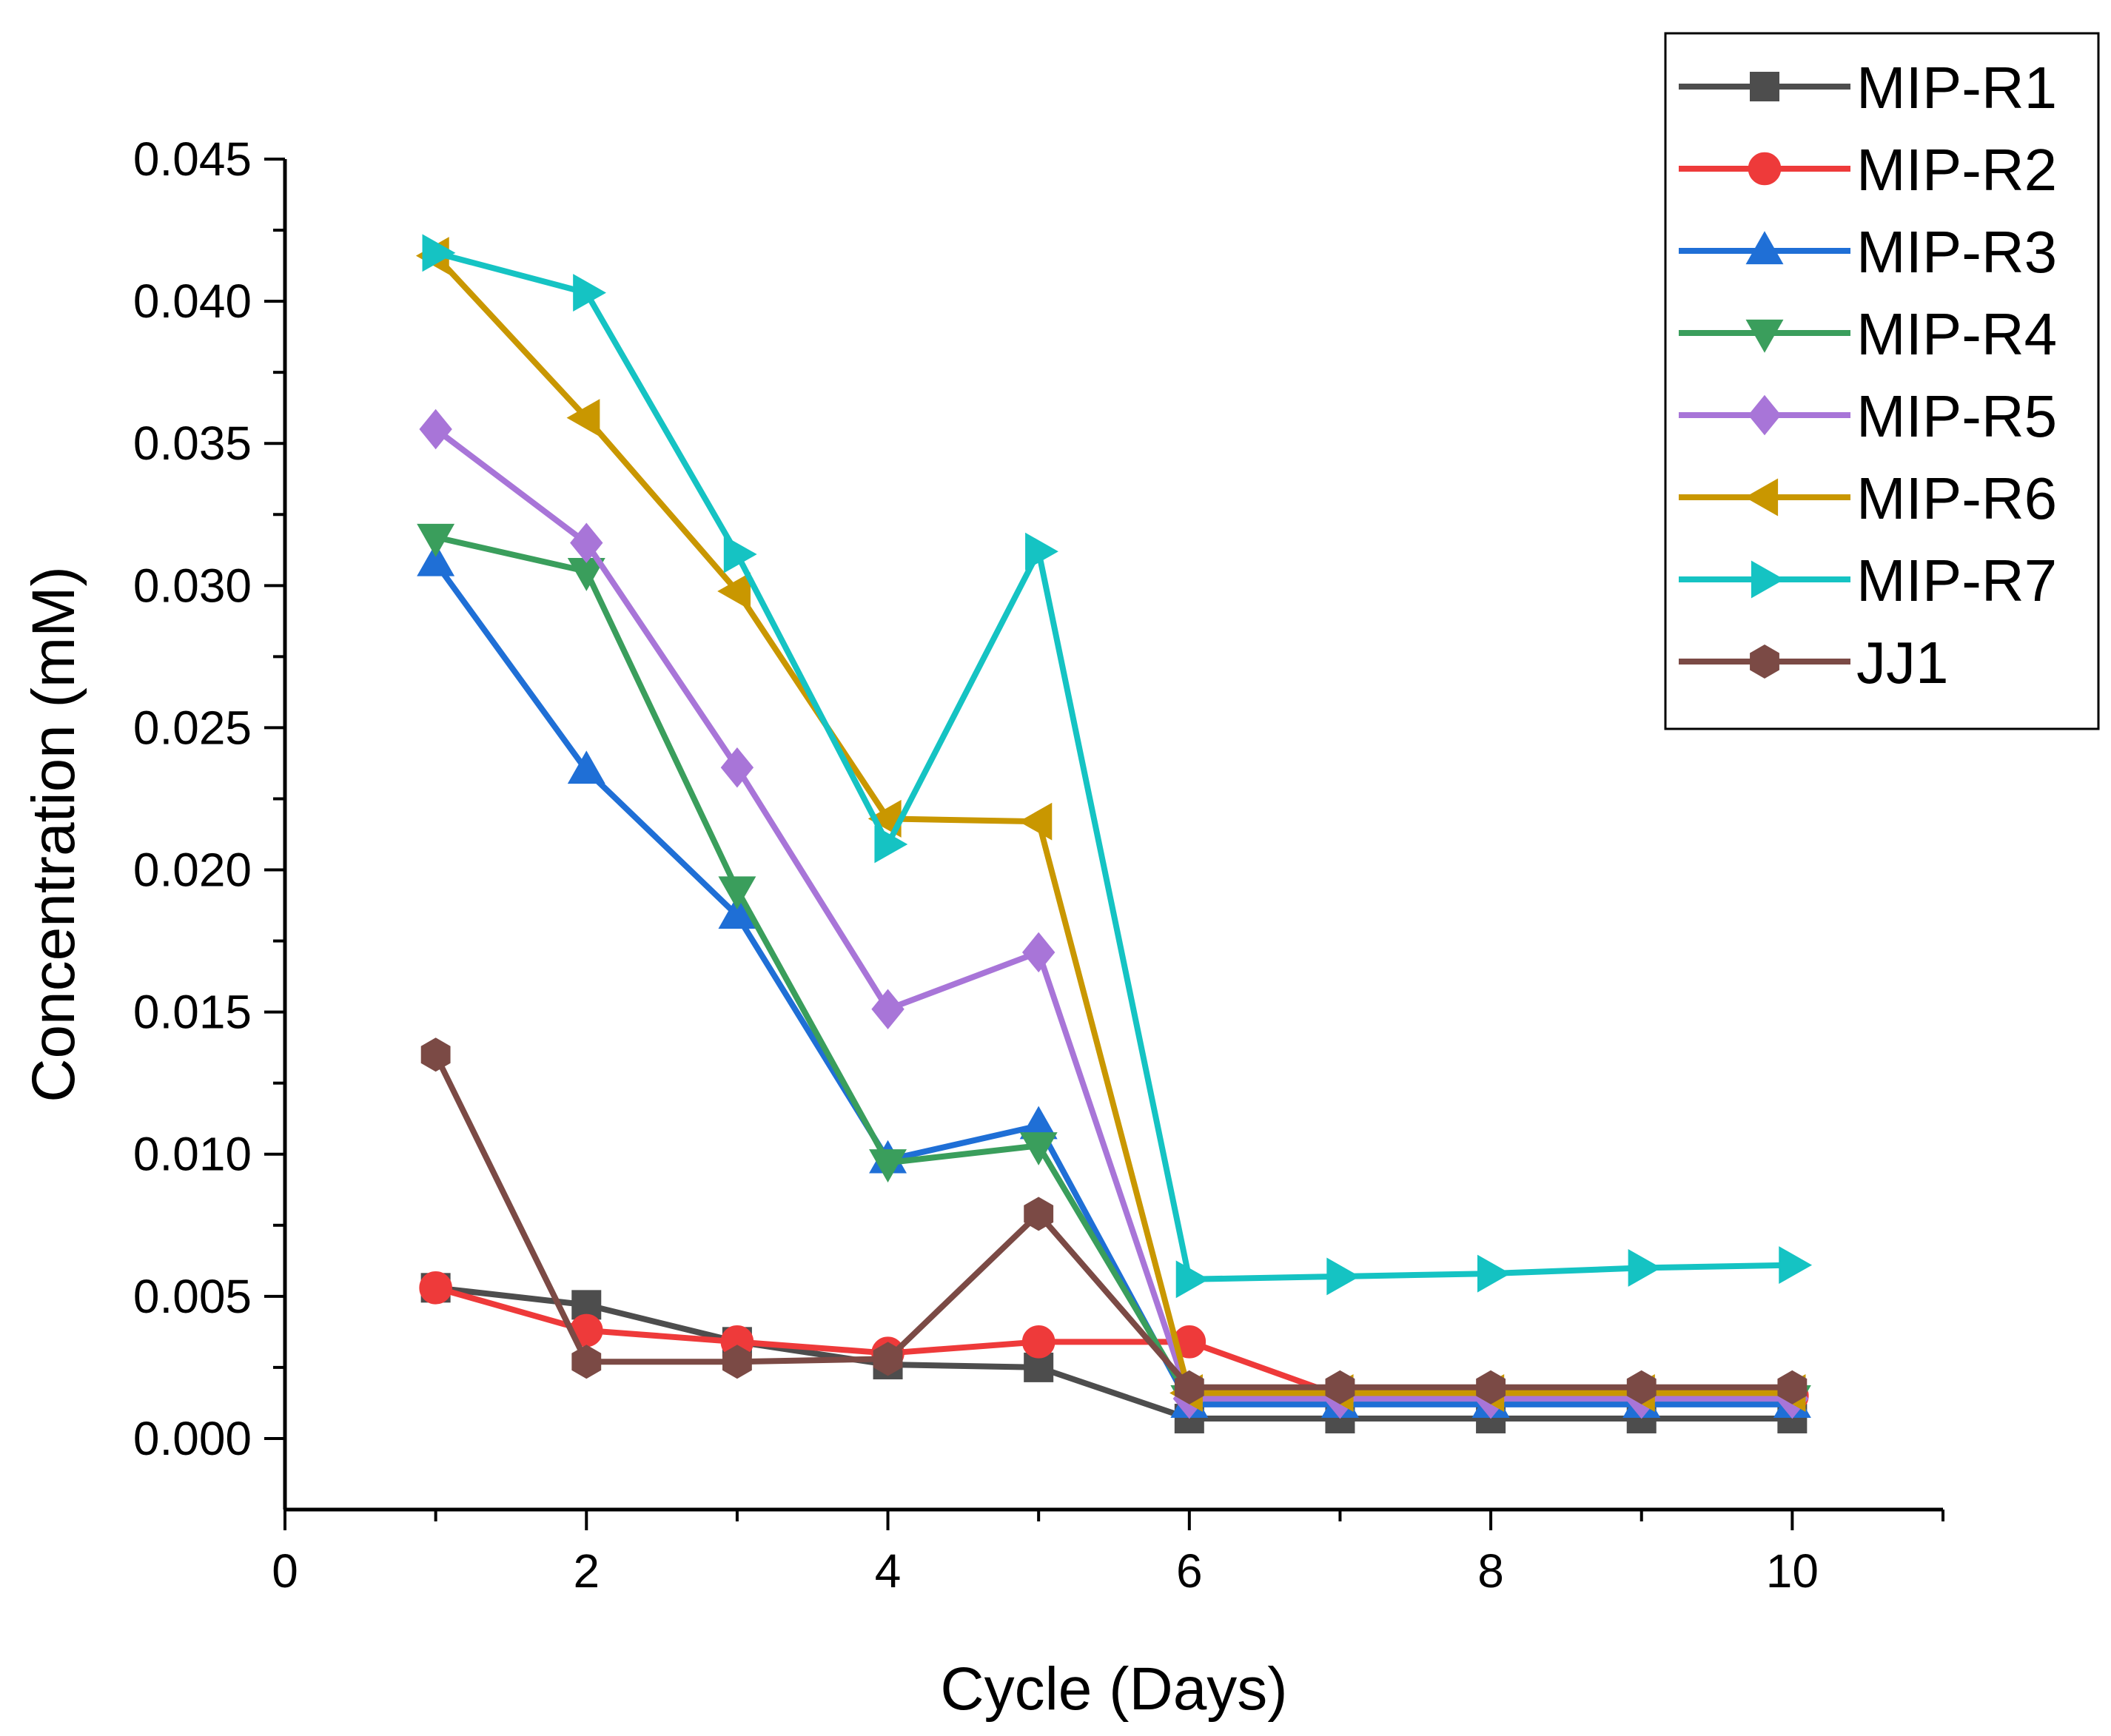 This screenshot has height=1736, width=2111. Describe the element at coordinates (1902, 663) in the screenshot. I see `legend-label: JJ1` at that location.